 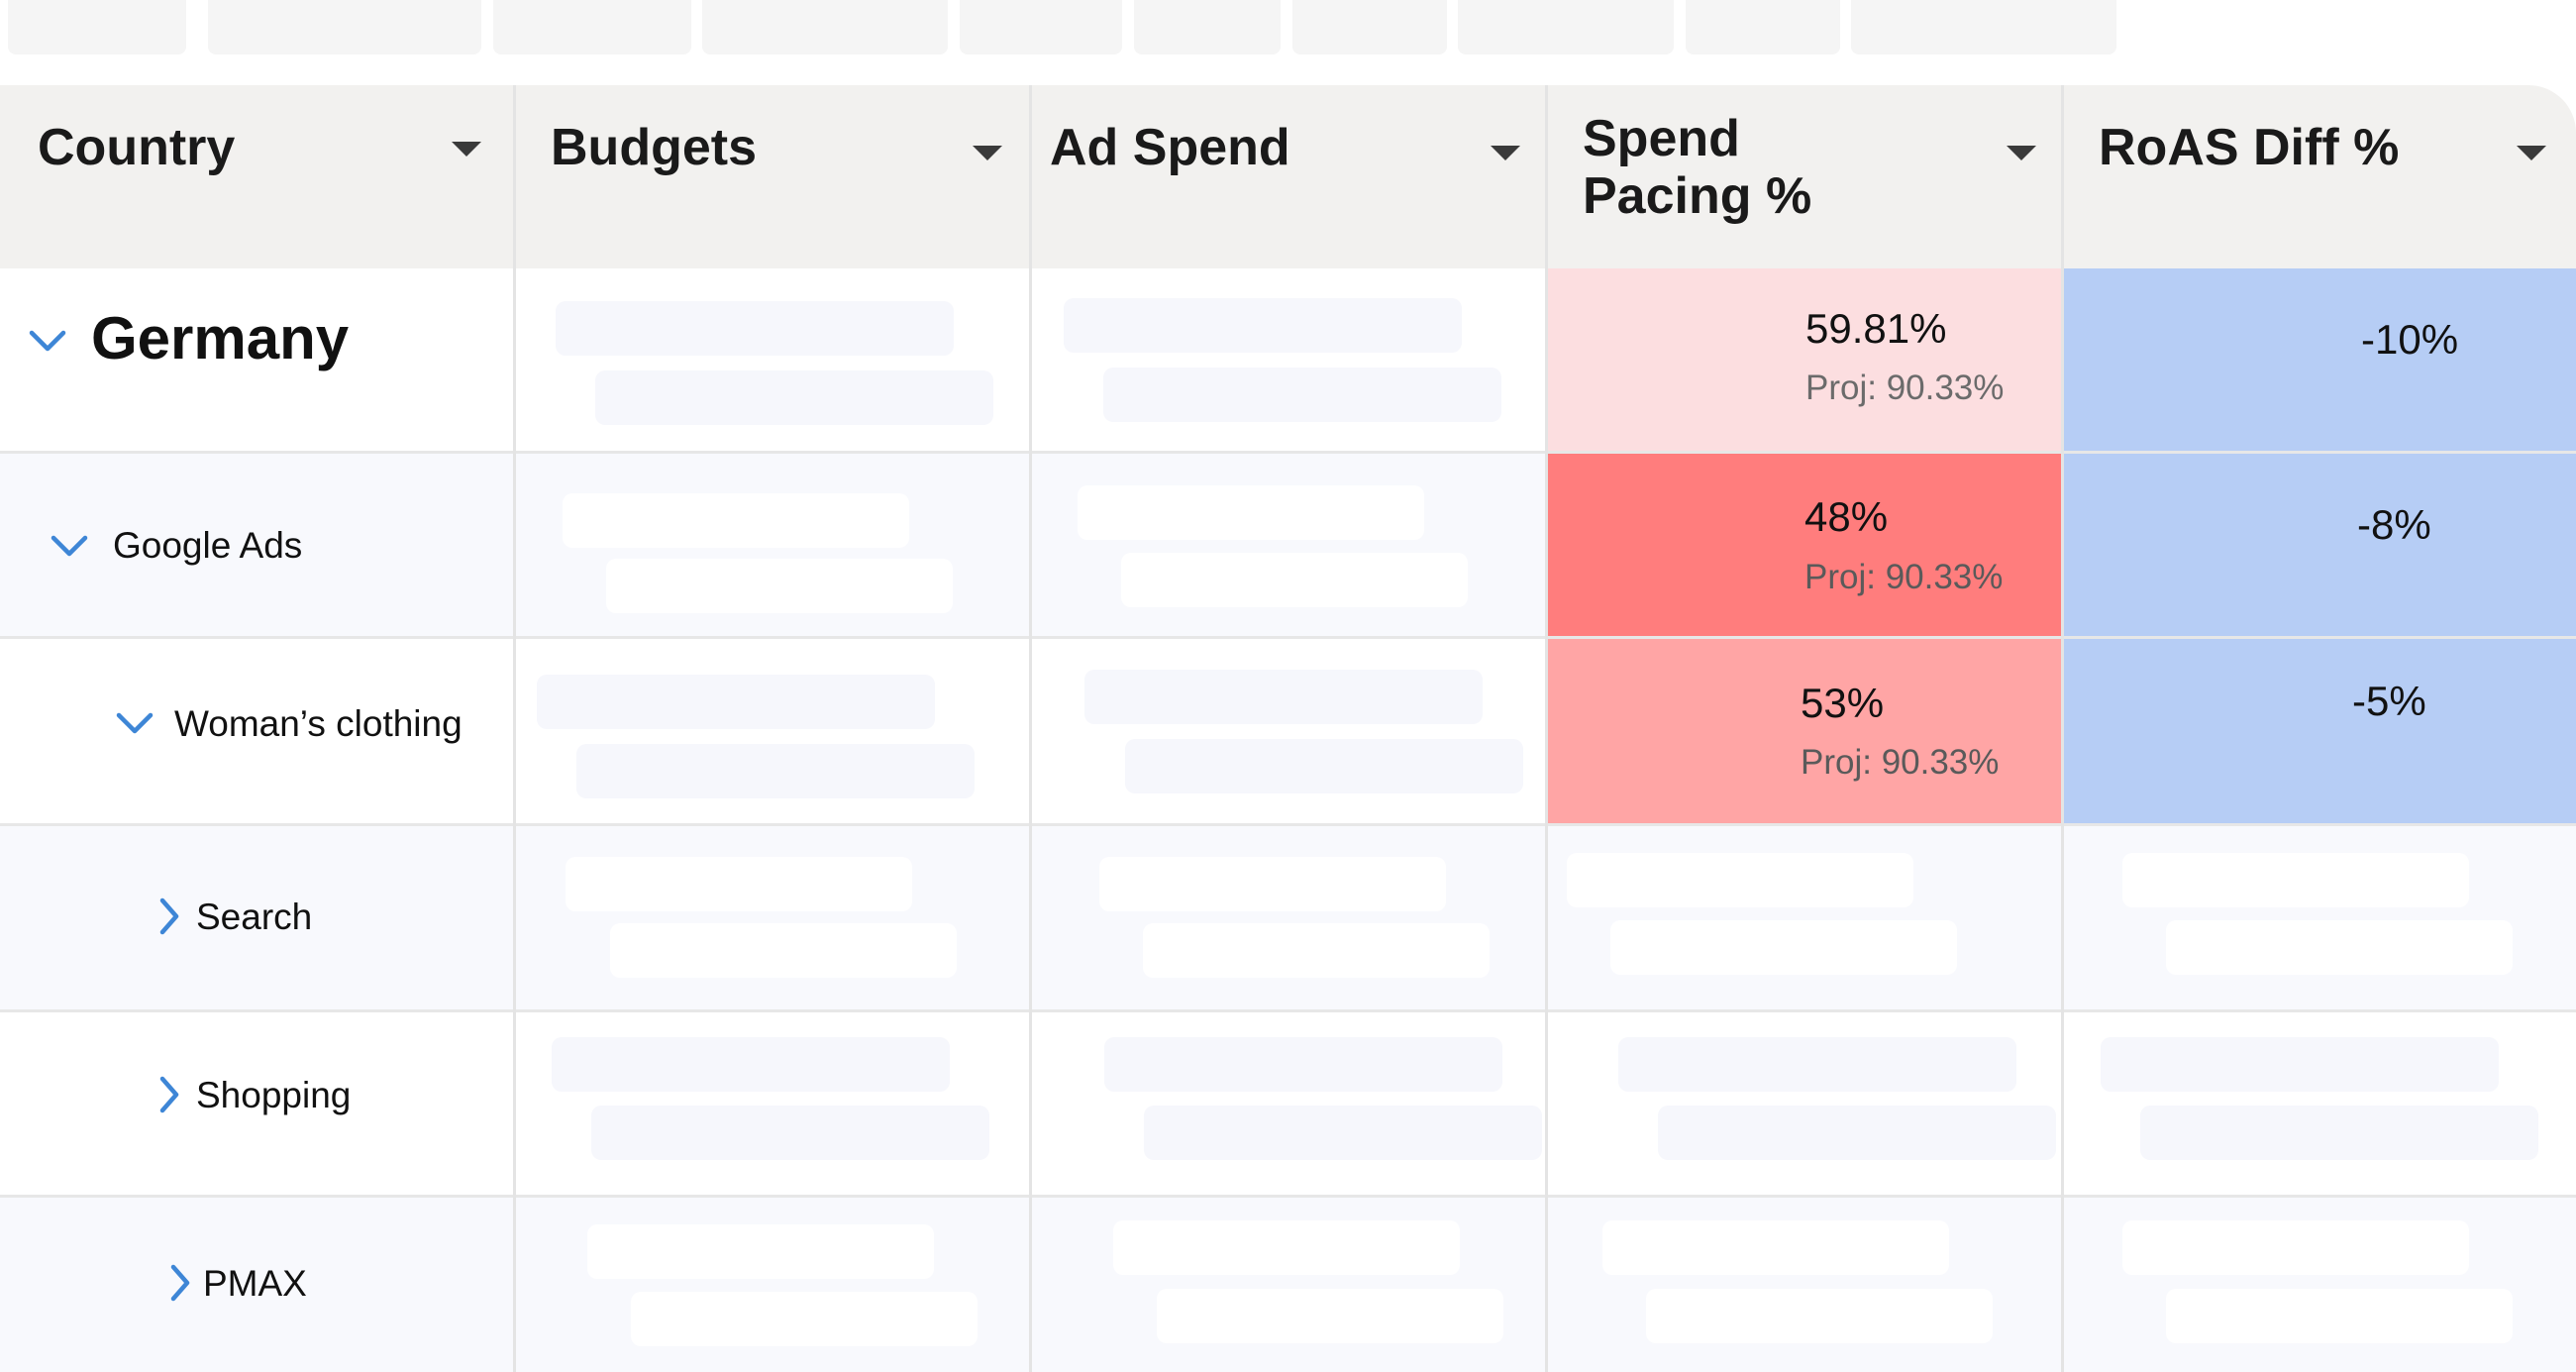 What do you see at coordinates (274, 1095) in the screenshot?
I see `row-label: Shopping` at bounding box center [274, 1095].